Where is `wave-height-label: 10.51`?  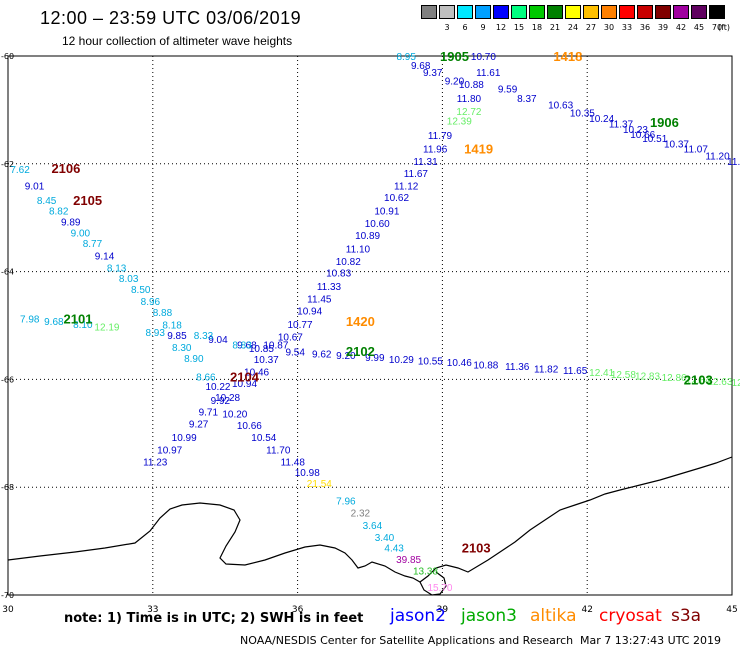
wave-height-label: 10.51 is located at coordinates (654, 139).